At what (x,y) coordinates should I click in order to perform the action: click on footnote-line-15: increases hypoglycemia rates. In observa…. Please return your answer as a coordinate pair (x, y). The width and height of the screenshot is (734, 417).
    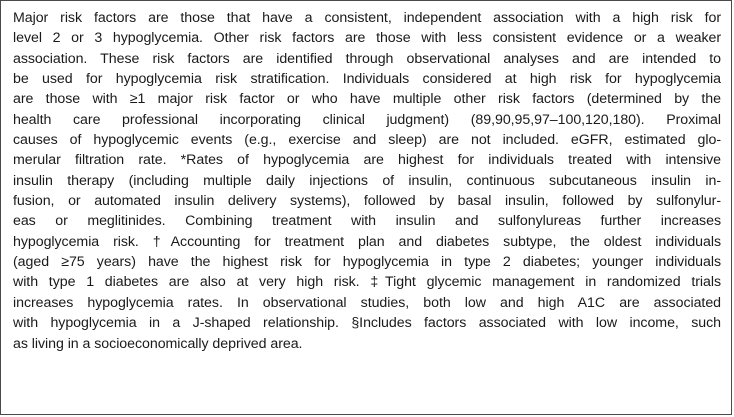
    Looking at the image, I should click on (367, 302).